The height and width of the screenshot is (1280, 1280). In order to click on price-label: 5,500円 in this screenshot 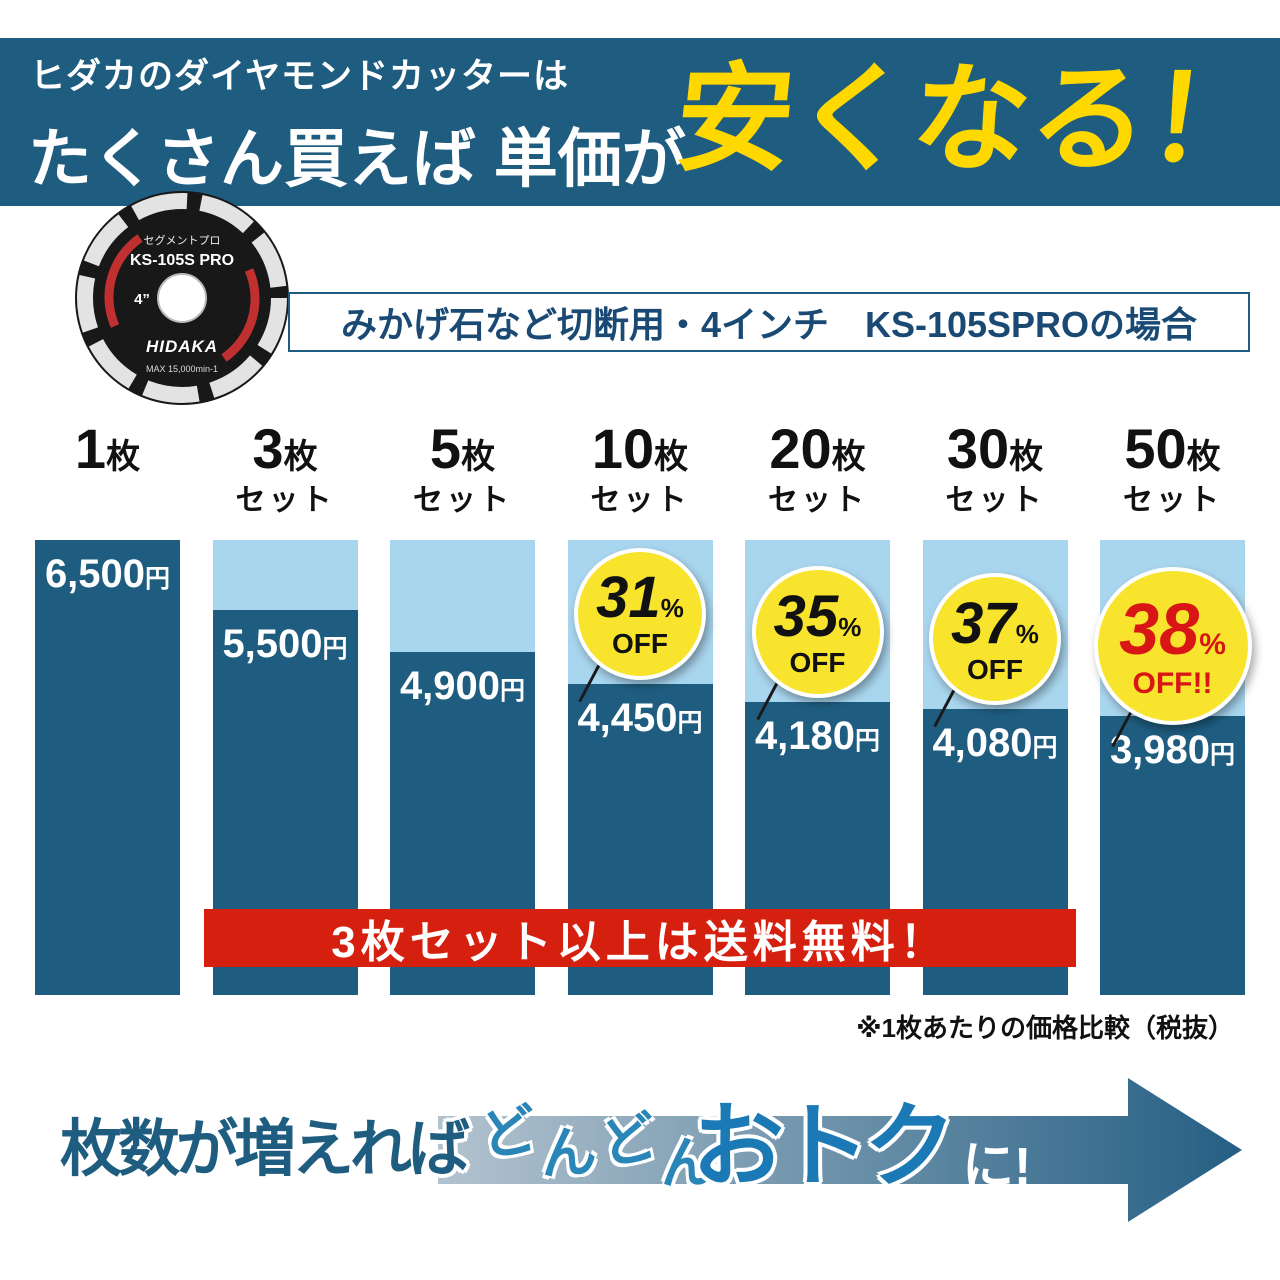, I will do `click(285, 644)`.